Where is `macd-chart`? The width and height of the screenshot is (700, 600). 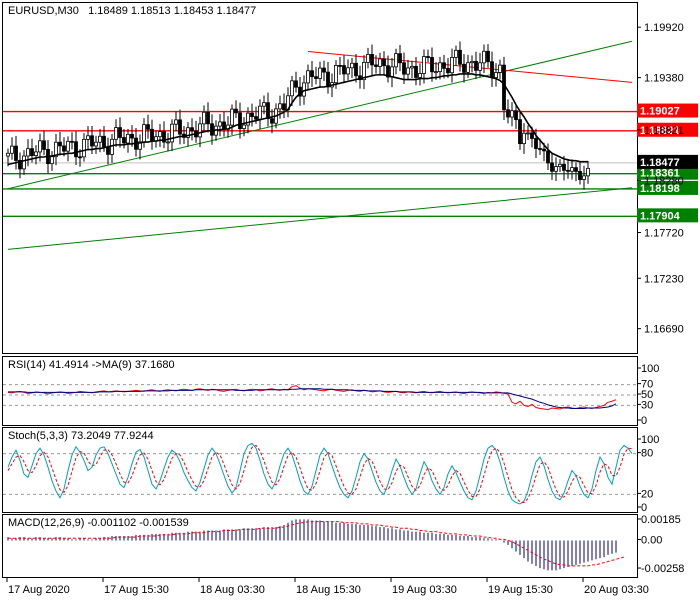 macd-chart is located at coordinates (320, 546).